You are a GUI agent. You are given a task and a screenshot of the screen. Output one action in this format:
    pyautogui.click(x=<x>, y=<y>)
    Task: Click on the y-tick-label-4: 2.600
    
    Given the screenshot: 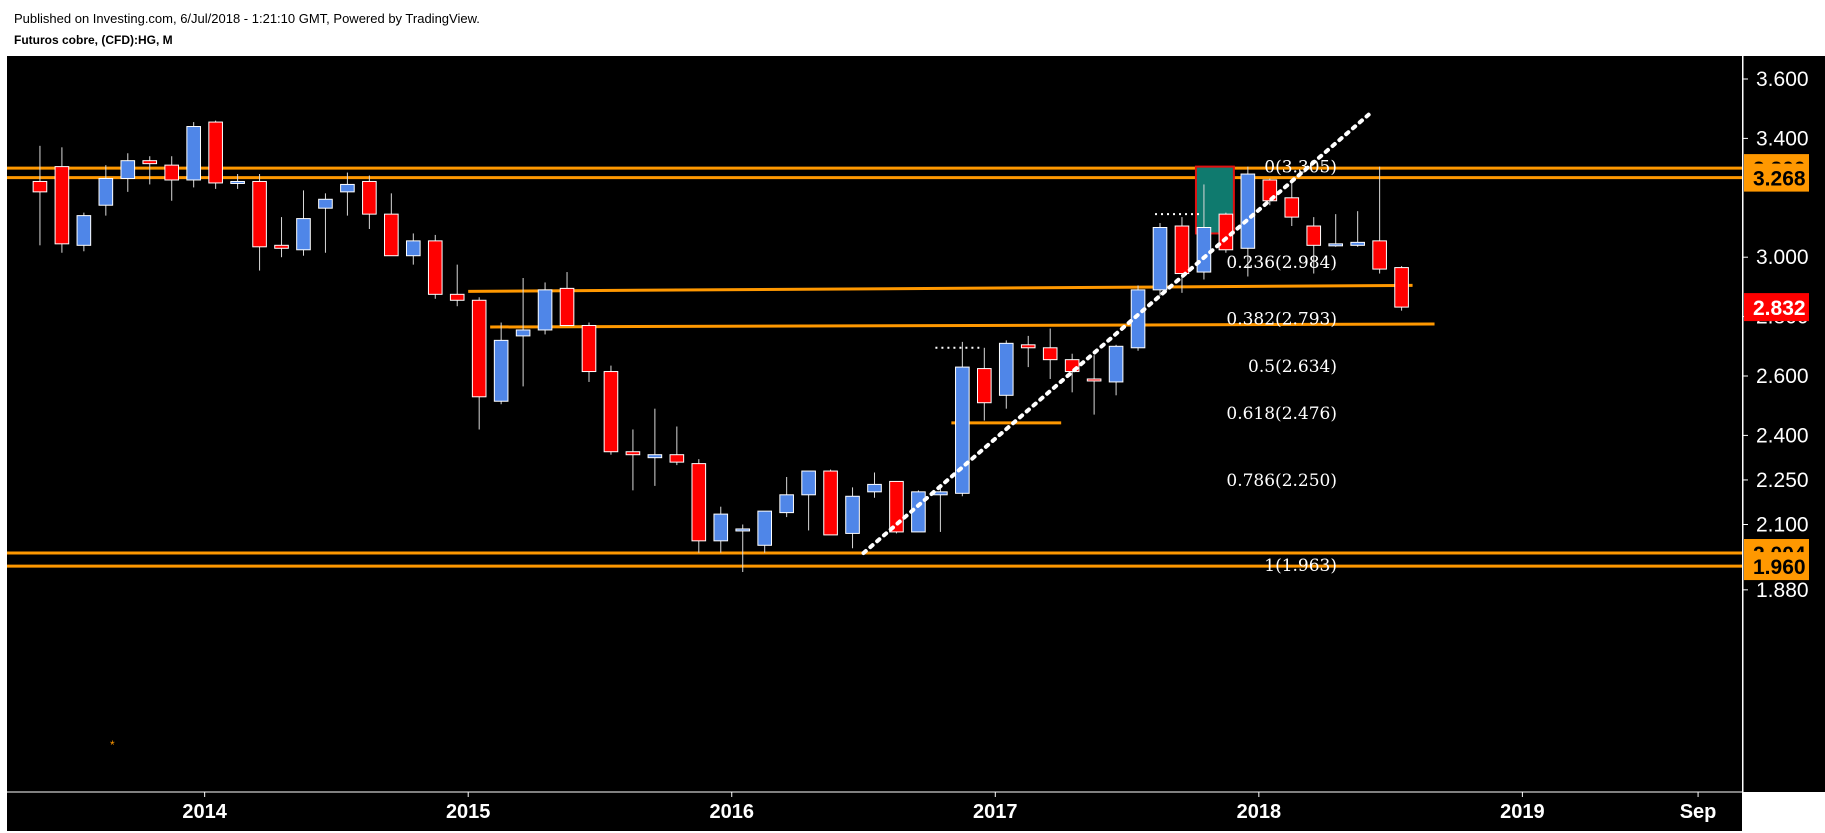 What is the action you would take?
    pyautogui.click(x=1782, y=376)
    